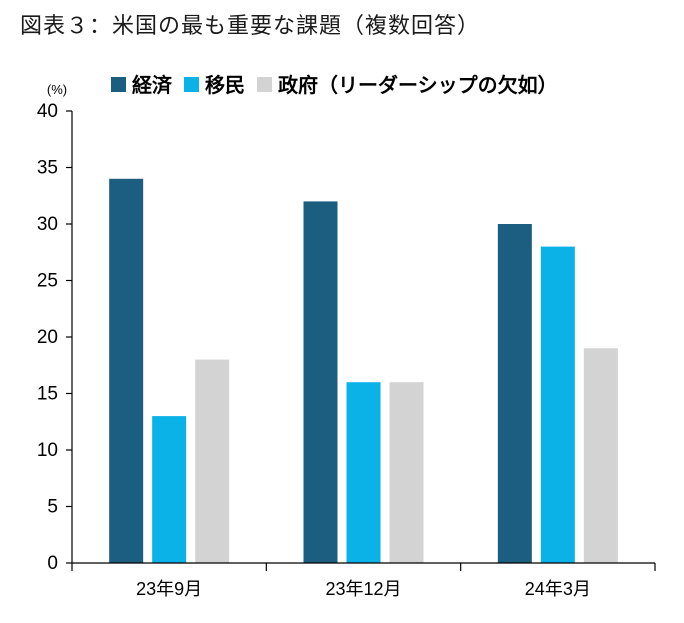 Image resolution: width=684 pixels, height=623 pixels. What do you see at coordinates (47, 111) in the screenshot?
I see `y-tick-label: 40` at bounding box center [47, 111].